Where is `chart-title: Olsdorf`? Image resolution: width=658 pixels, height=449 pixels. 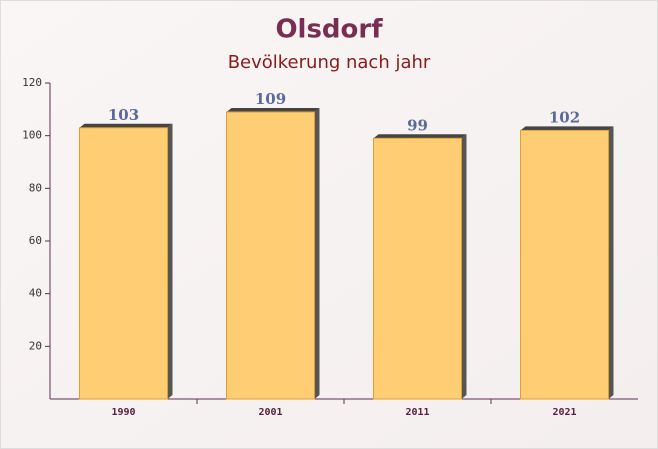 chart-title: Olsdorf is located at coordinates (329, 30).